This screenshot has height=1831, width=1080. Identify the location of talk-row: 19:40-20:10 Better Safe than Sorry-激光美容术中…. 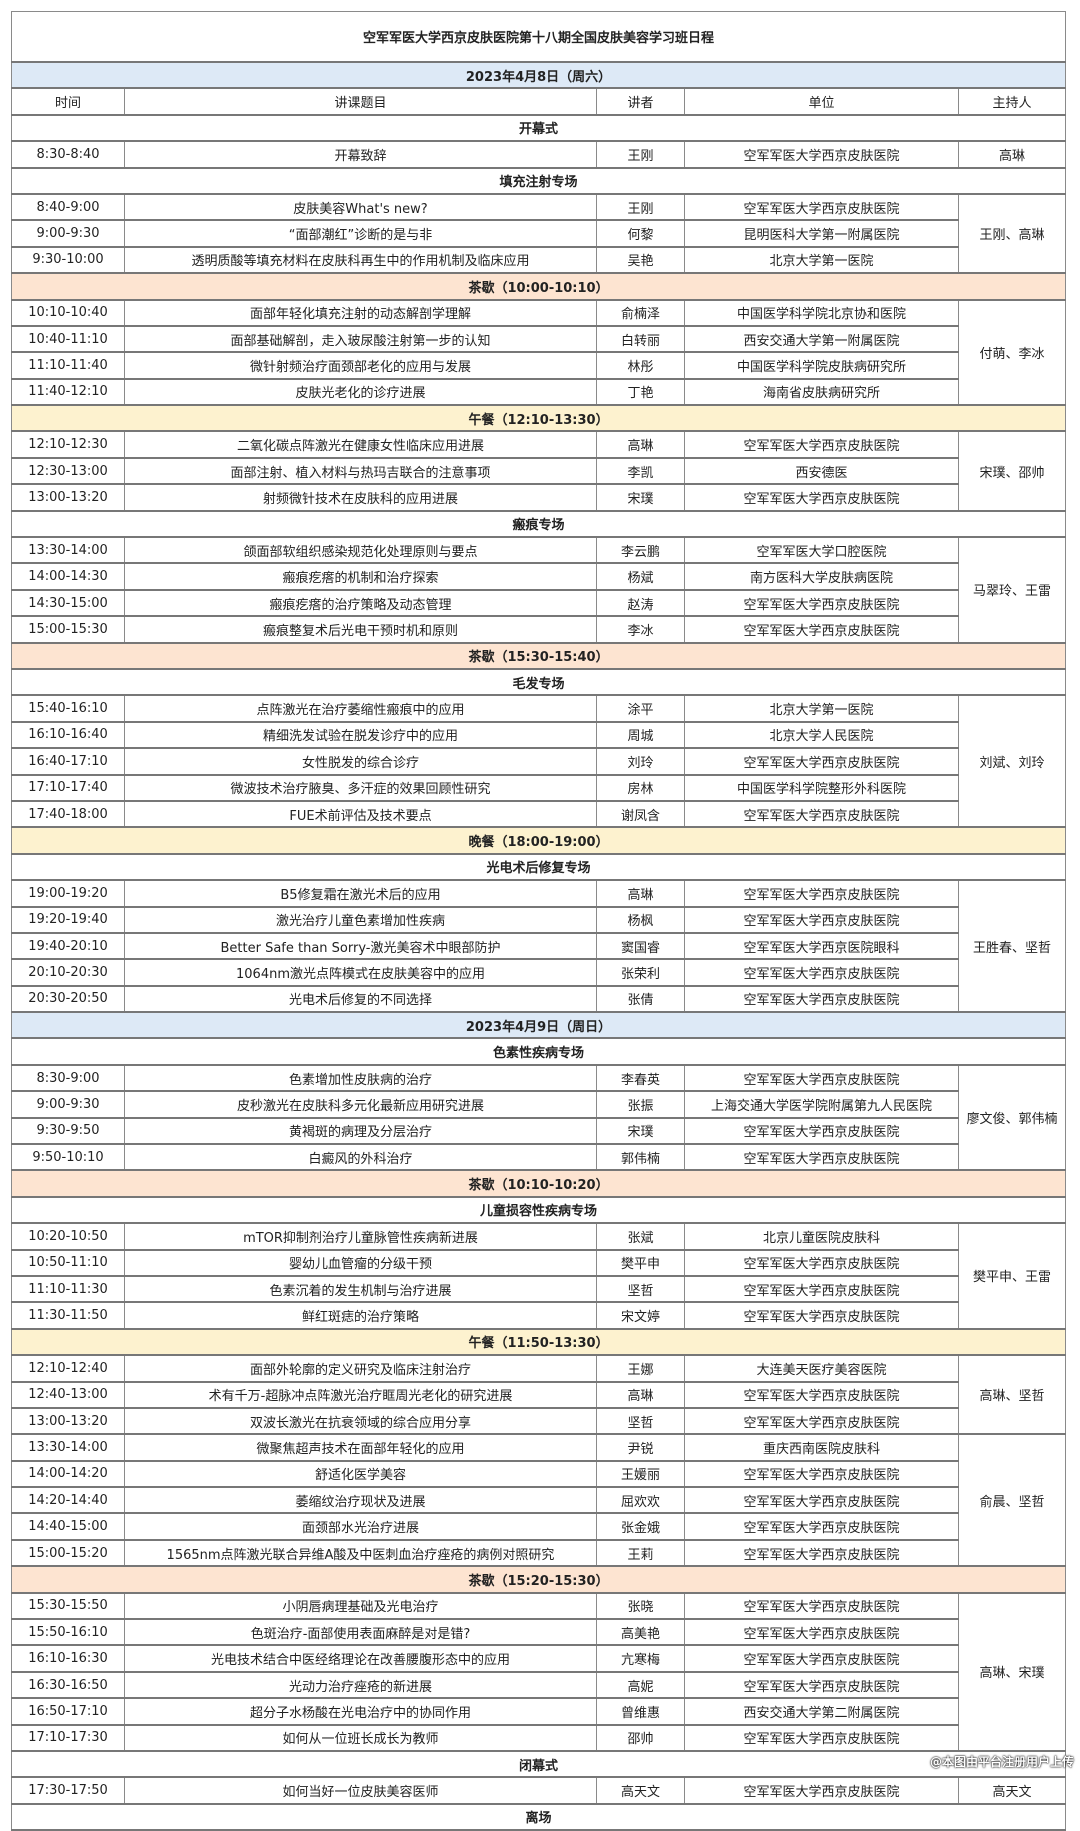
(538, 946).